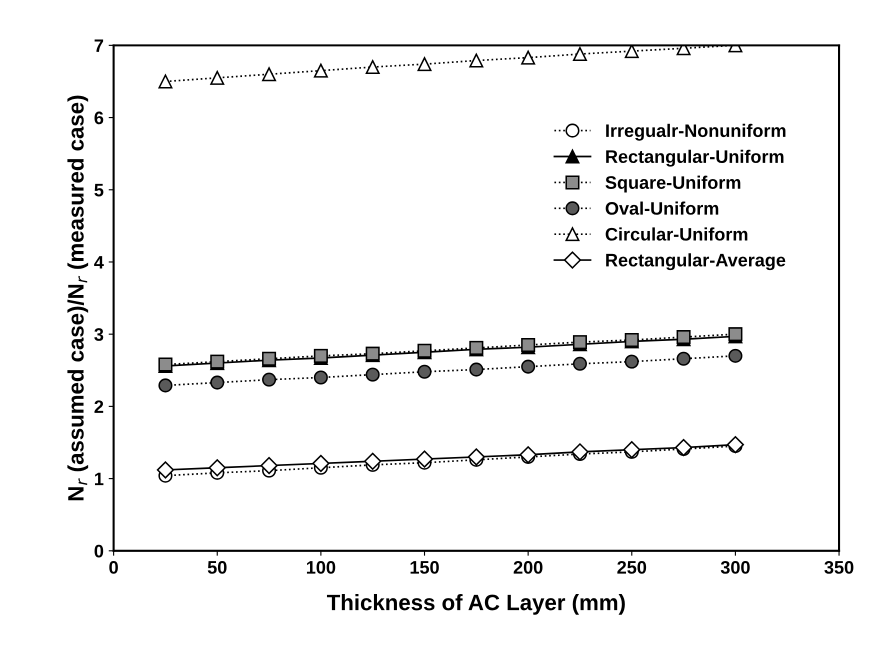  Describe the element at coordinates (99, 406) in the screenshot. I see `y-tick-label: 2` at that location.